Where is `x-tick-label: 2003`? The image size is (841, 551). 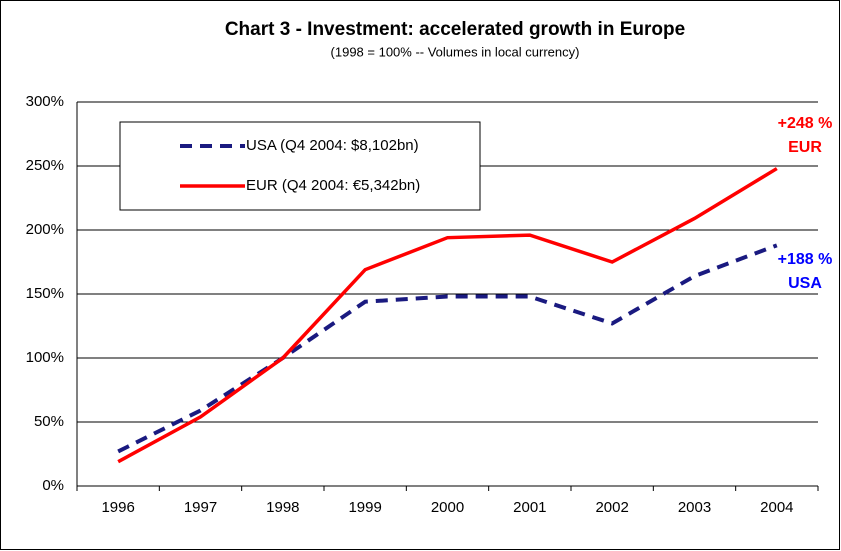 x-tick-label: 2003 is located at coordinates (694, 507).